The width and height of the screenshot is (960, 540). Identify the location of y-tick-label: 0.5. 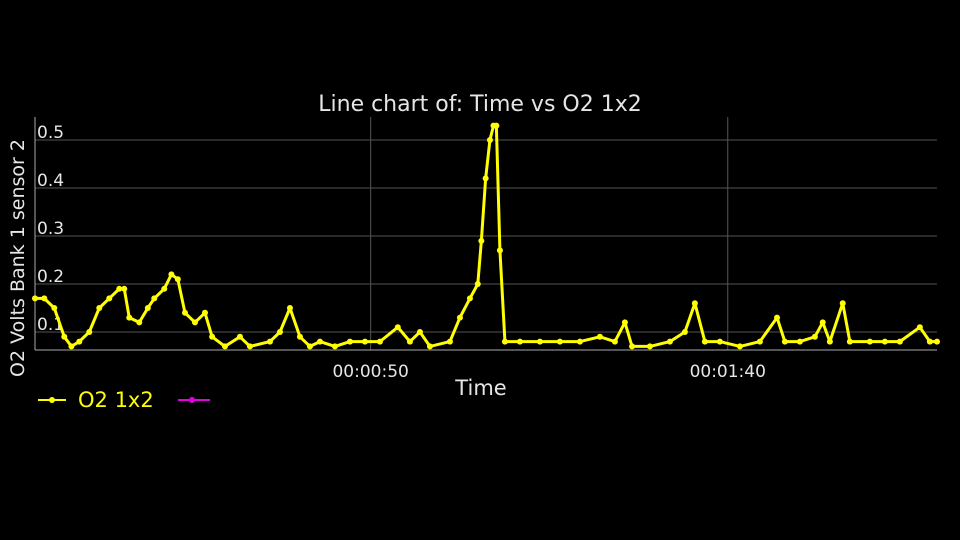
(50, 133).